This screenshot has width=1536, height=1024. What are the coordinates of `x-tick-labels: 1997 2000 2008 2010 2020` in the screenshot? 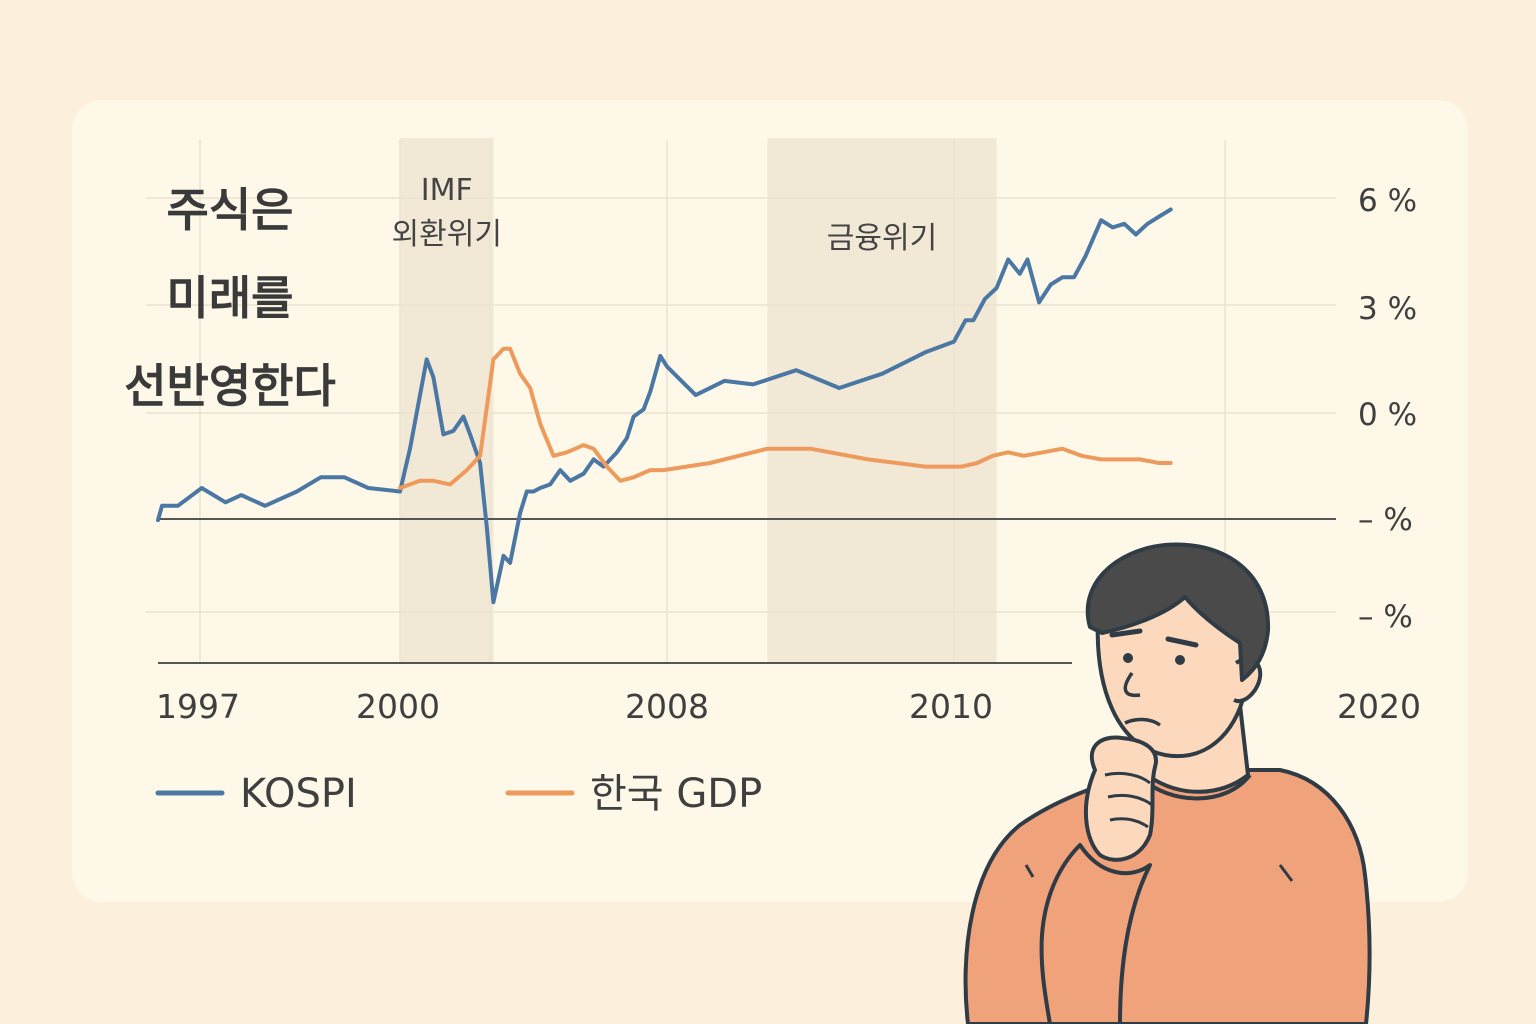 It's located at (788, 706).